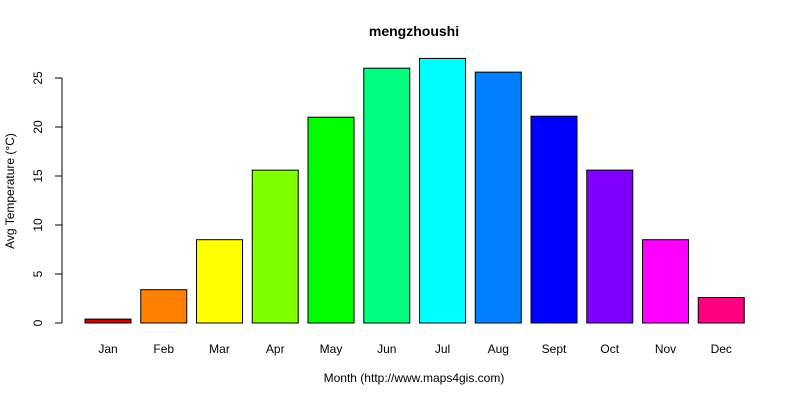 The width and height of the screenshot is (800, 405). I want to click on x-axis-label: Month (http://www.maps4gis.com), so click(414, 378).